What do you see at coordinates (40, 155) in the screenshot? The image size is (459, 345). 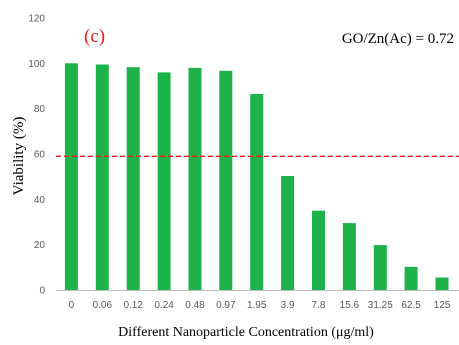 I see `y-tick-label: 60` at bounding box center [40, 155].